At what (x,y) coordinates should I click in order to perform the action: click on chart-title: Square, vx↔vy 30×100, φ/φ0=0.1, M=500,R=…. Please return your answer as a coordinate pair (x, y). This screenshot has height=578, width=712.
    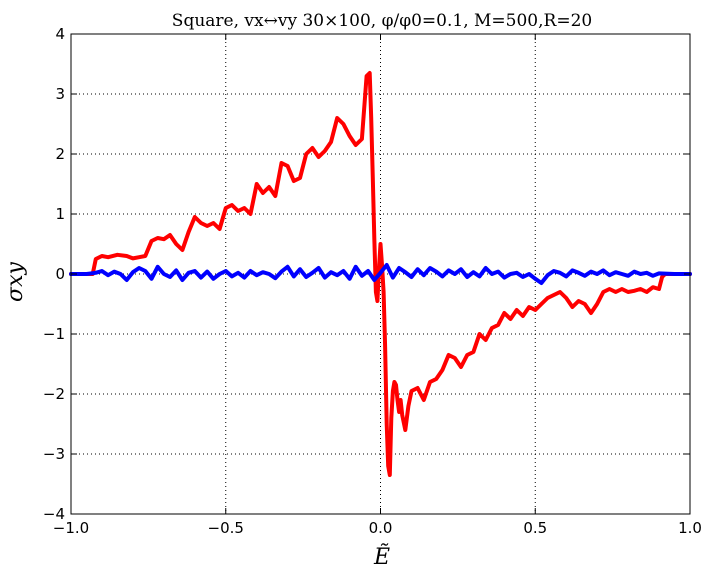
    Looking at the image, I should click on (382, 21).